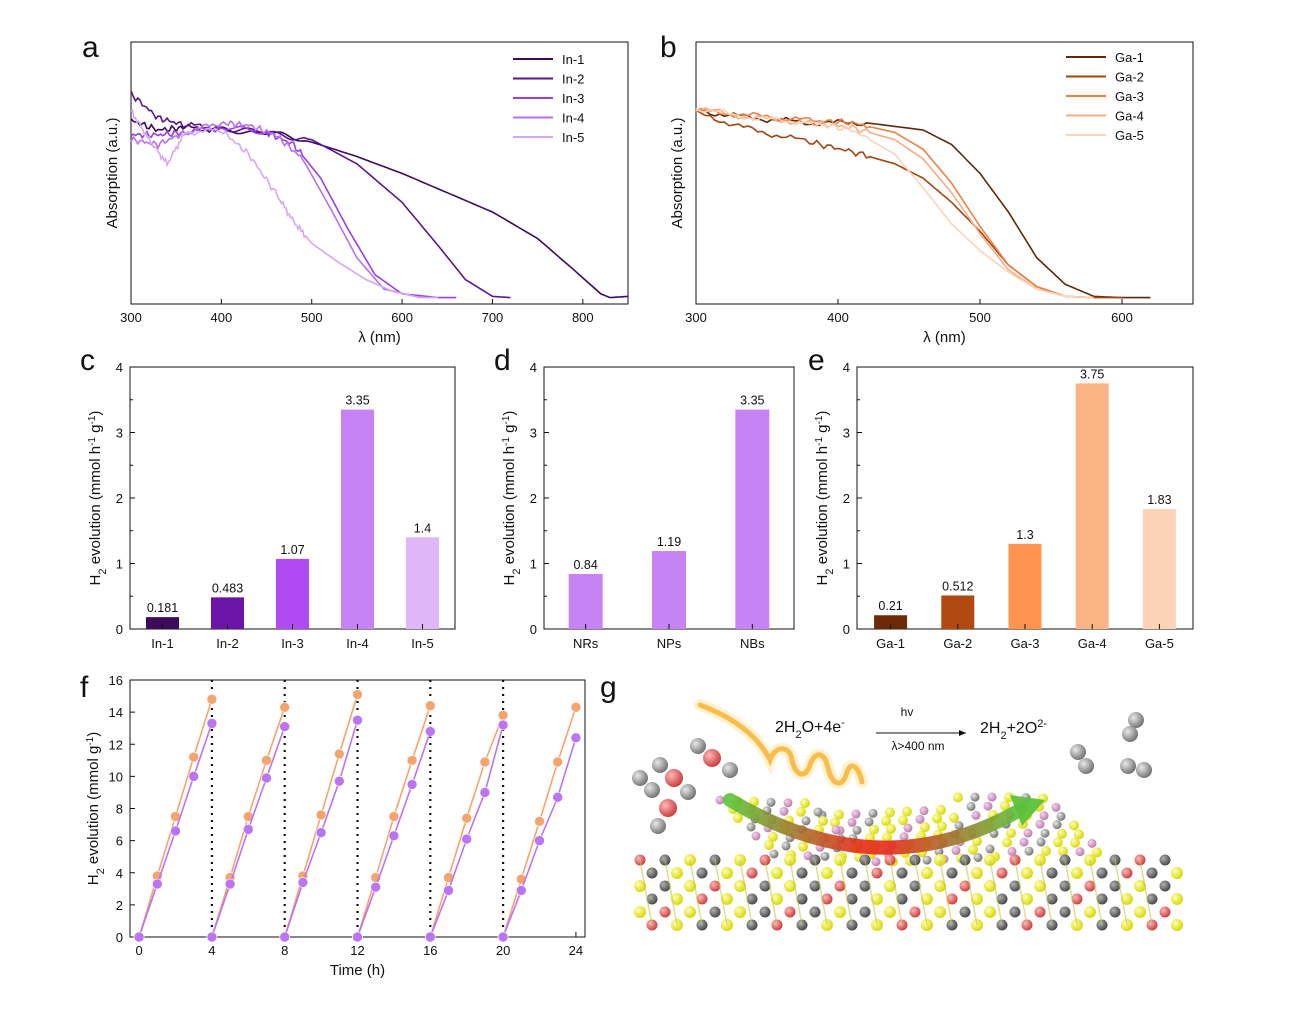 The image size is (1298, 1010). I want to click on chart-d-ylabel: H2 evolution (mmol h-1 g-1), so click(512, 498).